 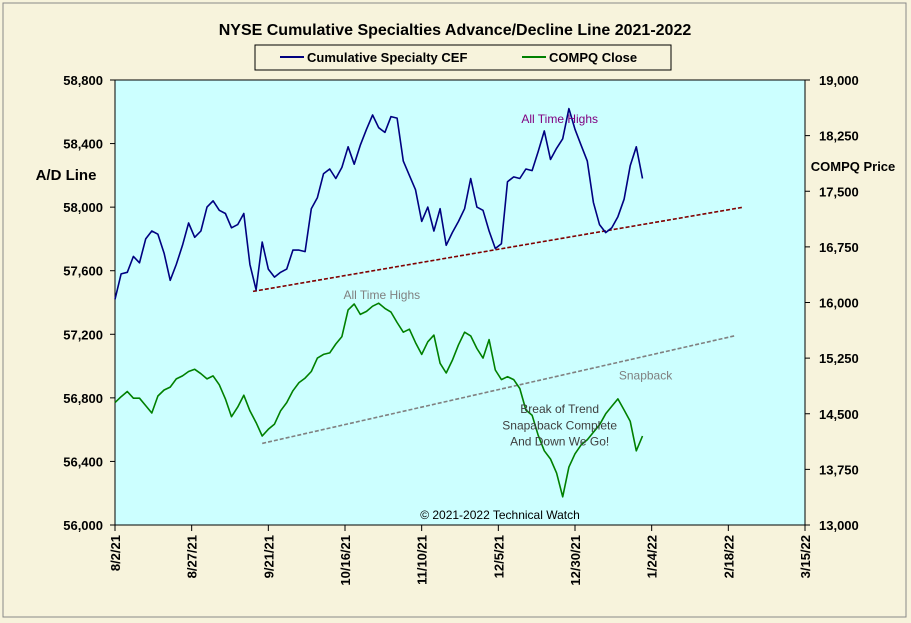 What do you see at coordinates (422, 560) in the screenshot?
I see `x-tick-label: 11/10/21` at bounding box center [422, 560].